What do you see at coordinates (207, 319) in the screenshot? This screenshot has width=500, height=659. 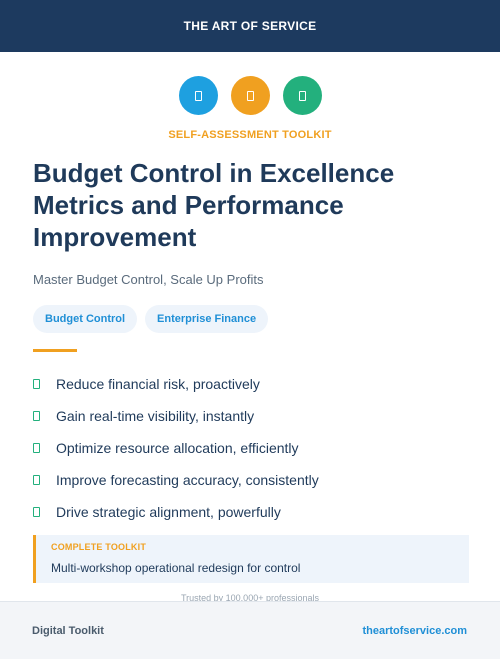 I see `tag-enterprise-finance: Enterprise Finance` at bounding box center [207, 319].